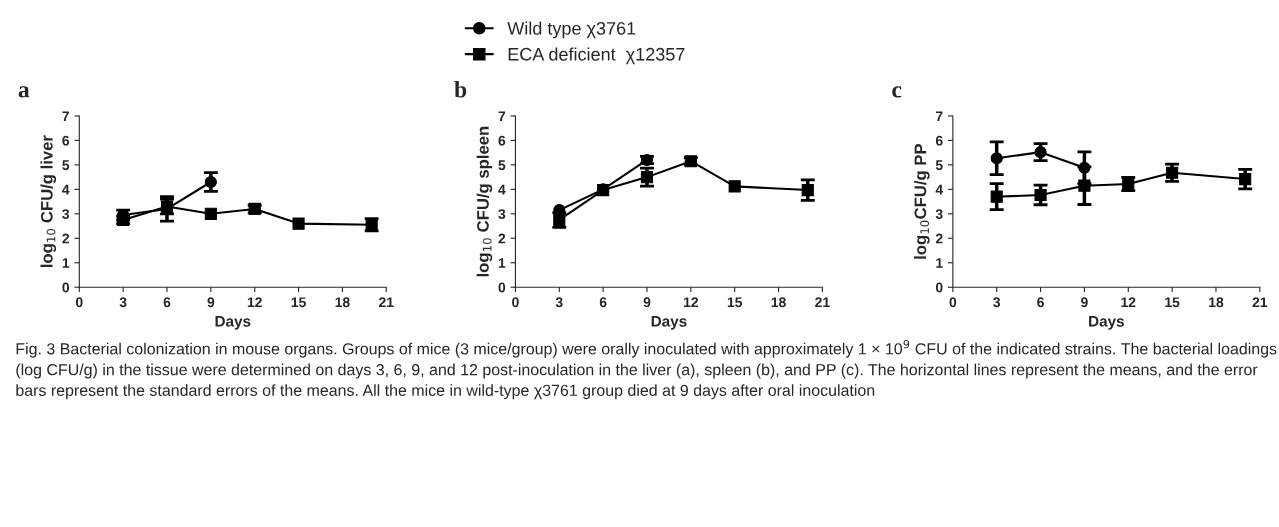 This screenshot has height=527, width=1279. I want to click on y-axis-title: log$_{10}$CFU/g PP, so click(922, 201).